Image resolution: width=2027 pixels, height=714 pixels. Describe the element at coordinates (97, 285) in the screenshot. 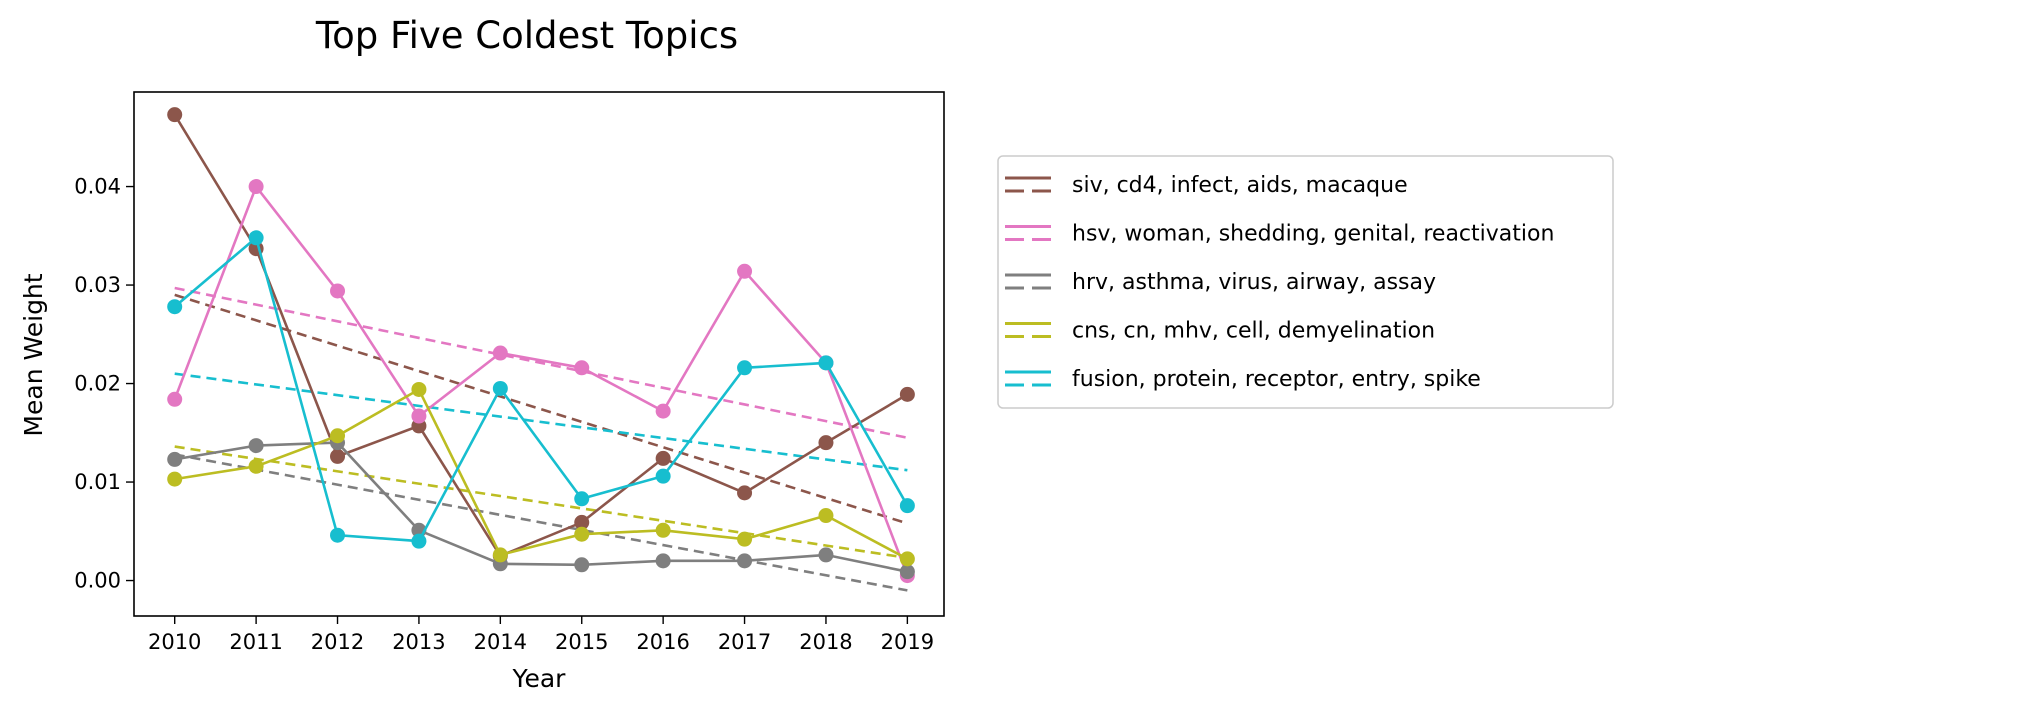

I see `y-tick-label: 0.03` at that location.